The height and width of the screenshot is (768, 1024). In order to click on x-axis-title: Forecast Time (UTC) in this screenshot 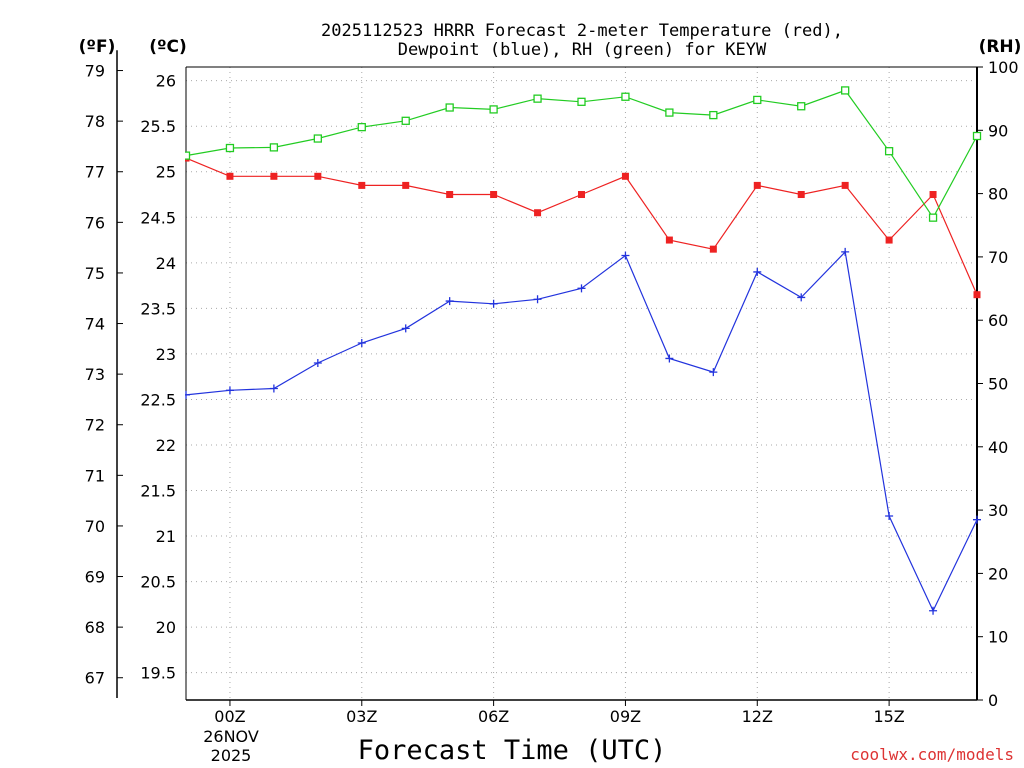, I will do `click(512, 750)`.